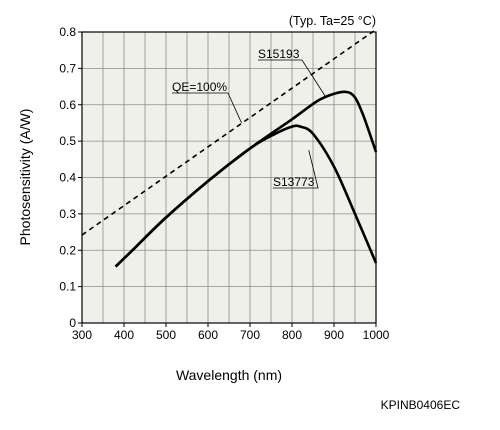 The width and height of the screenshot is (500, 430). I want to click on x-axis-title: Wavelength (nm), so click(229, 375).